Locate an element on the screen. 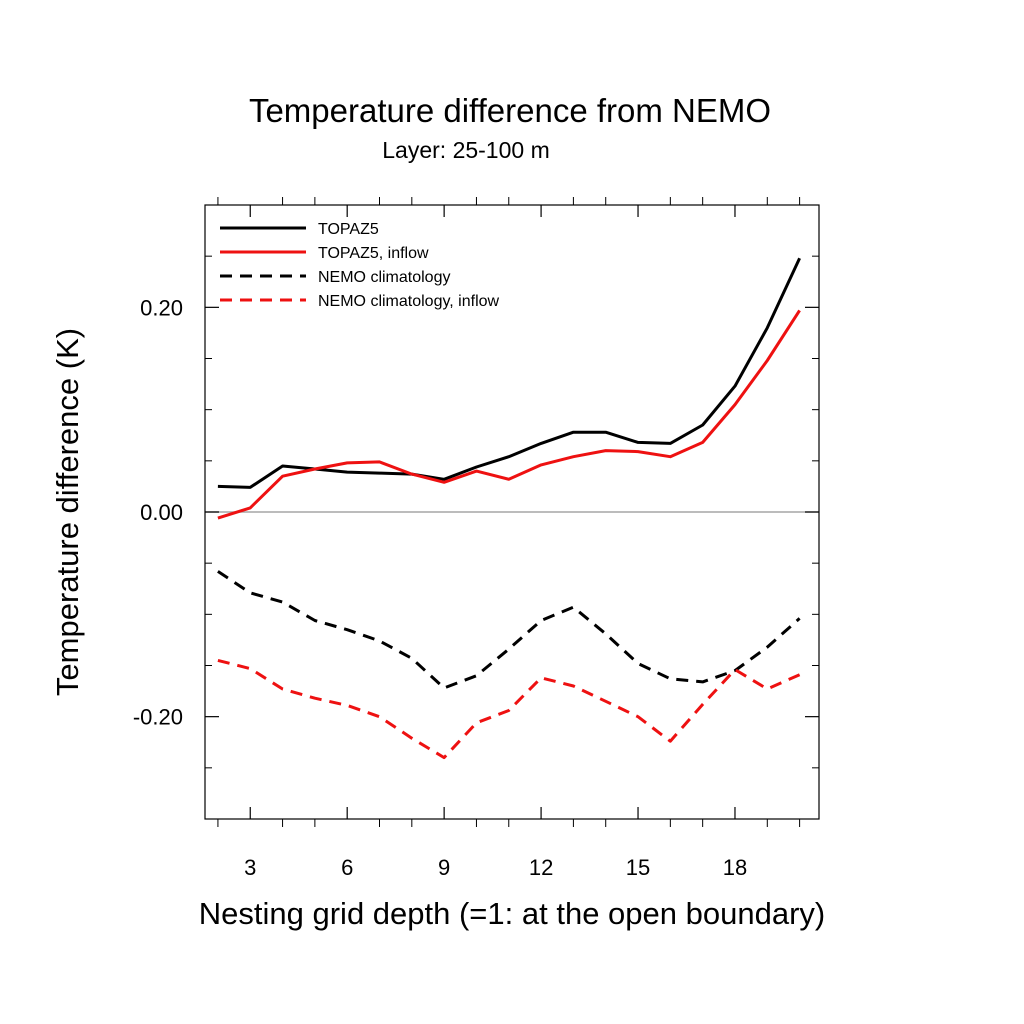 This screenshot has height=1024, width=1024. legend-label-2: TOPAZ5, inflow is located at coordinates (373, 253).